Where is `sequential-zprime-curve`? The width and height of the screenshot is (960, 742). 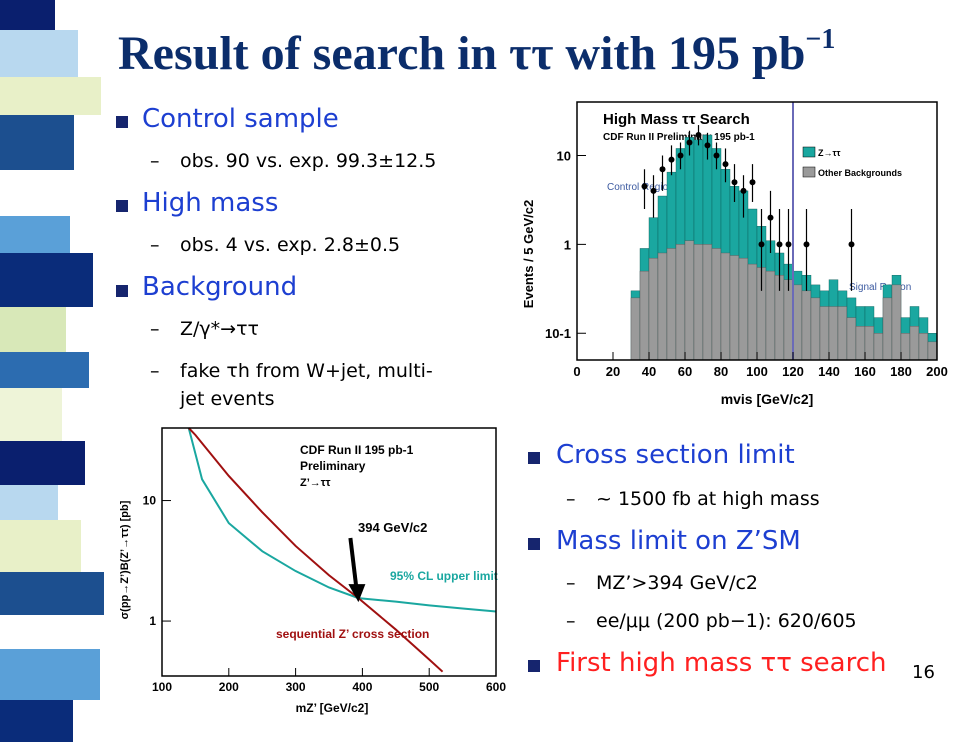
sequential-zprime-curve is located at coordinates (315, 550).